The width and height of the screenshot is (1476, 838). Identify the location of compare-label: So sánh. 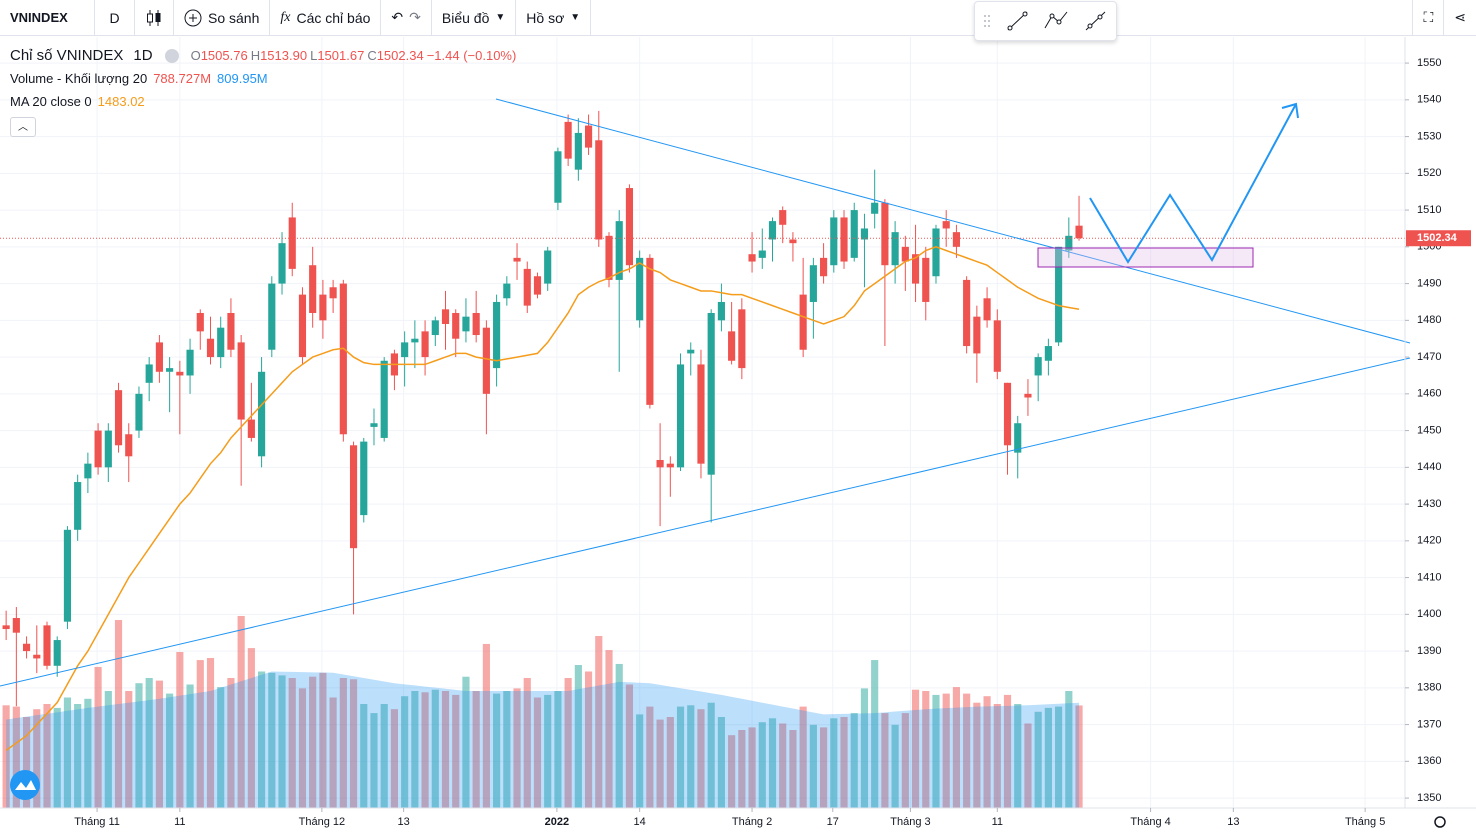
(234, 17).